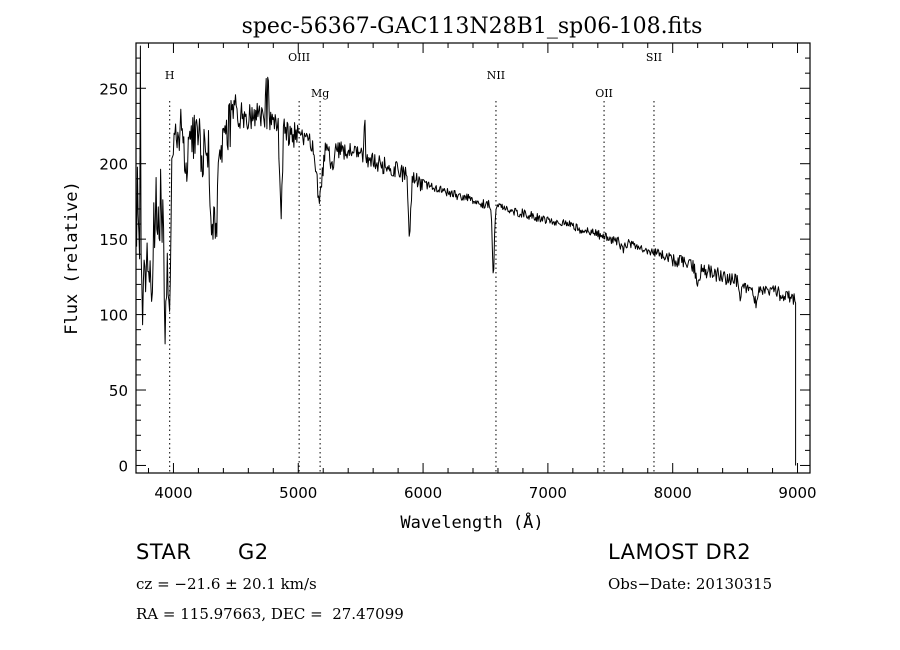  I want to click on line-label-h: H, so click(170, 75).